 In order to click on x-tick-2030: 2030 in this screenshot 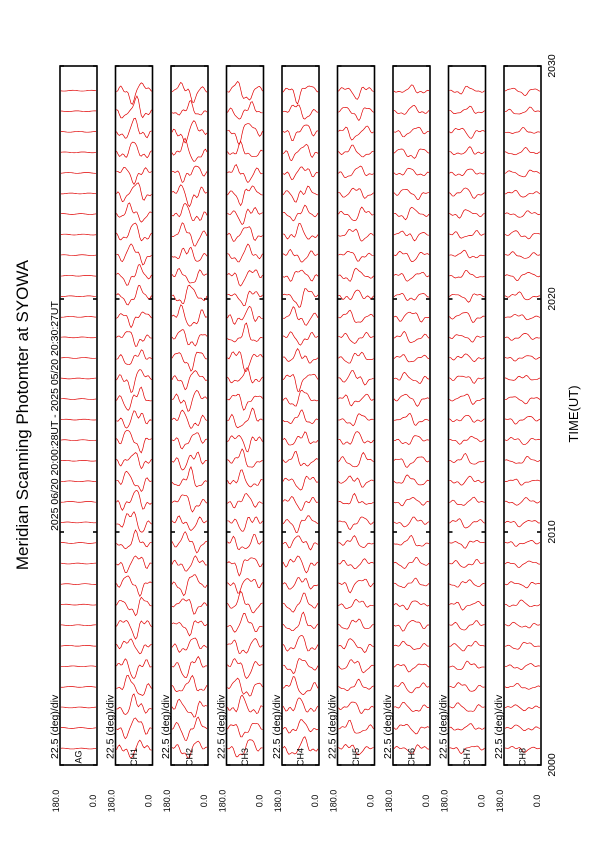, I will do `click(552, 66)`.